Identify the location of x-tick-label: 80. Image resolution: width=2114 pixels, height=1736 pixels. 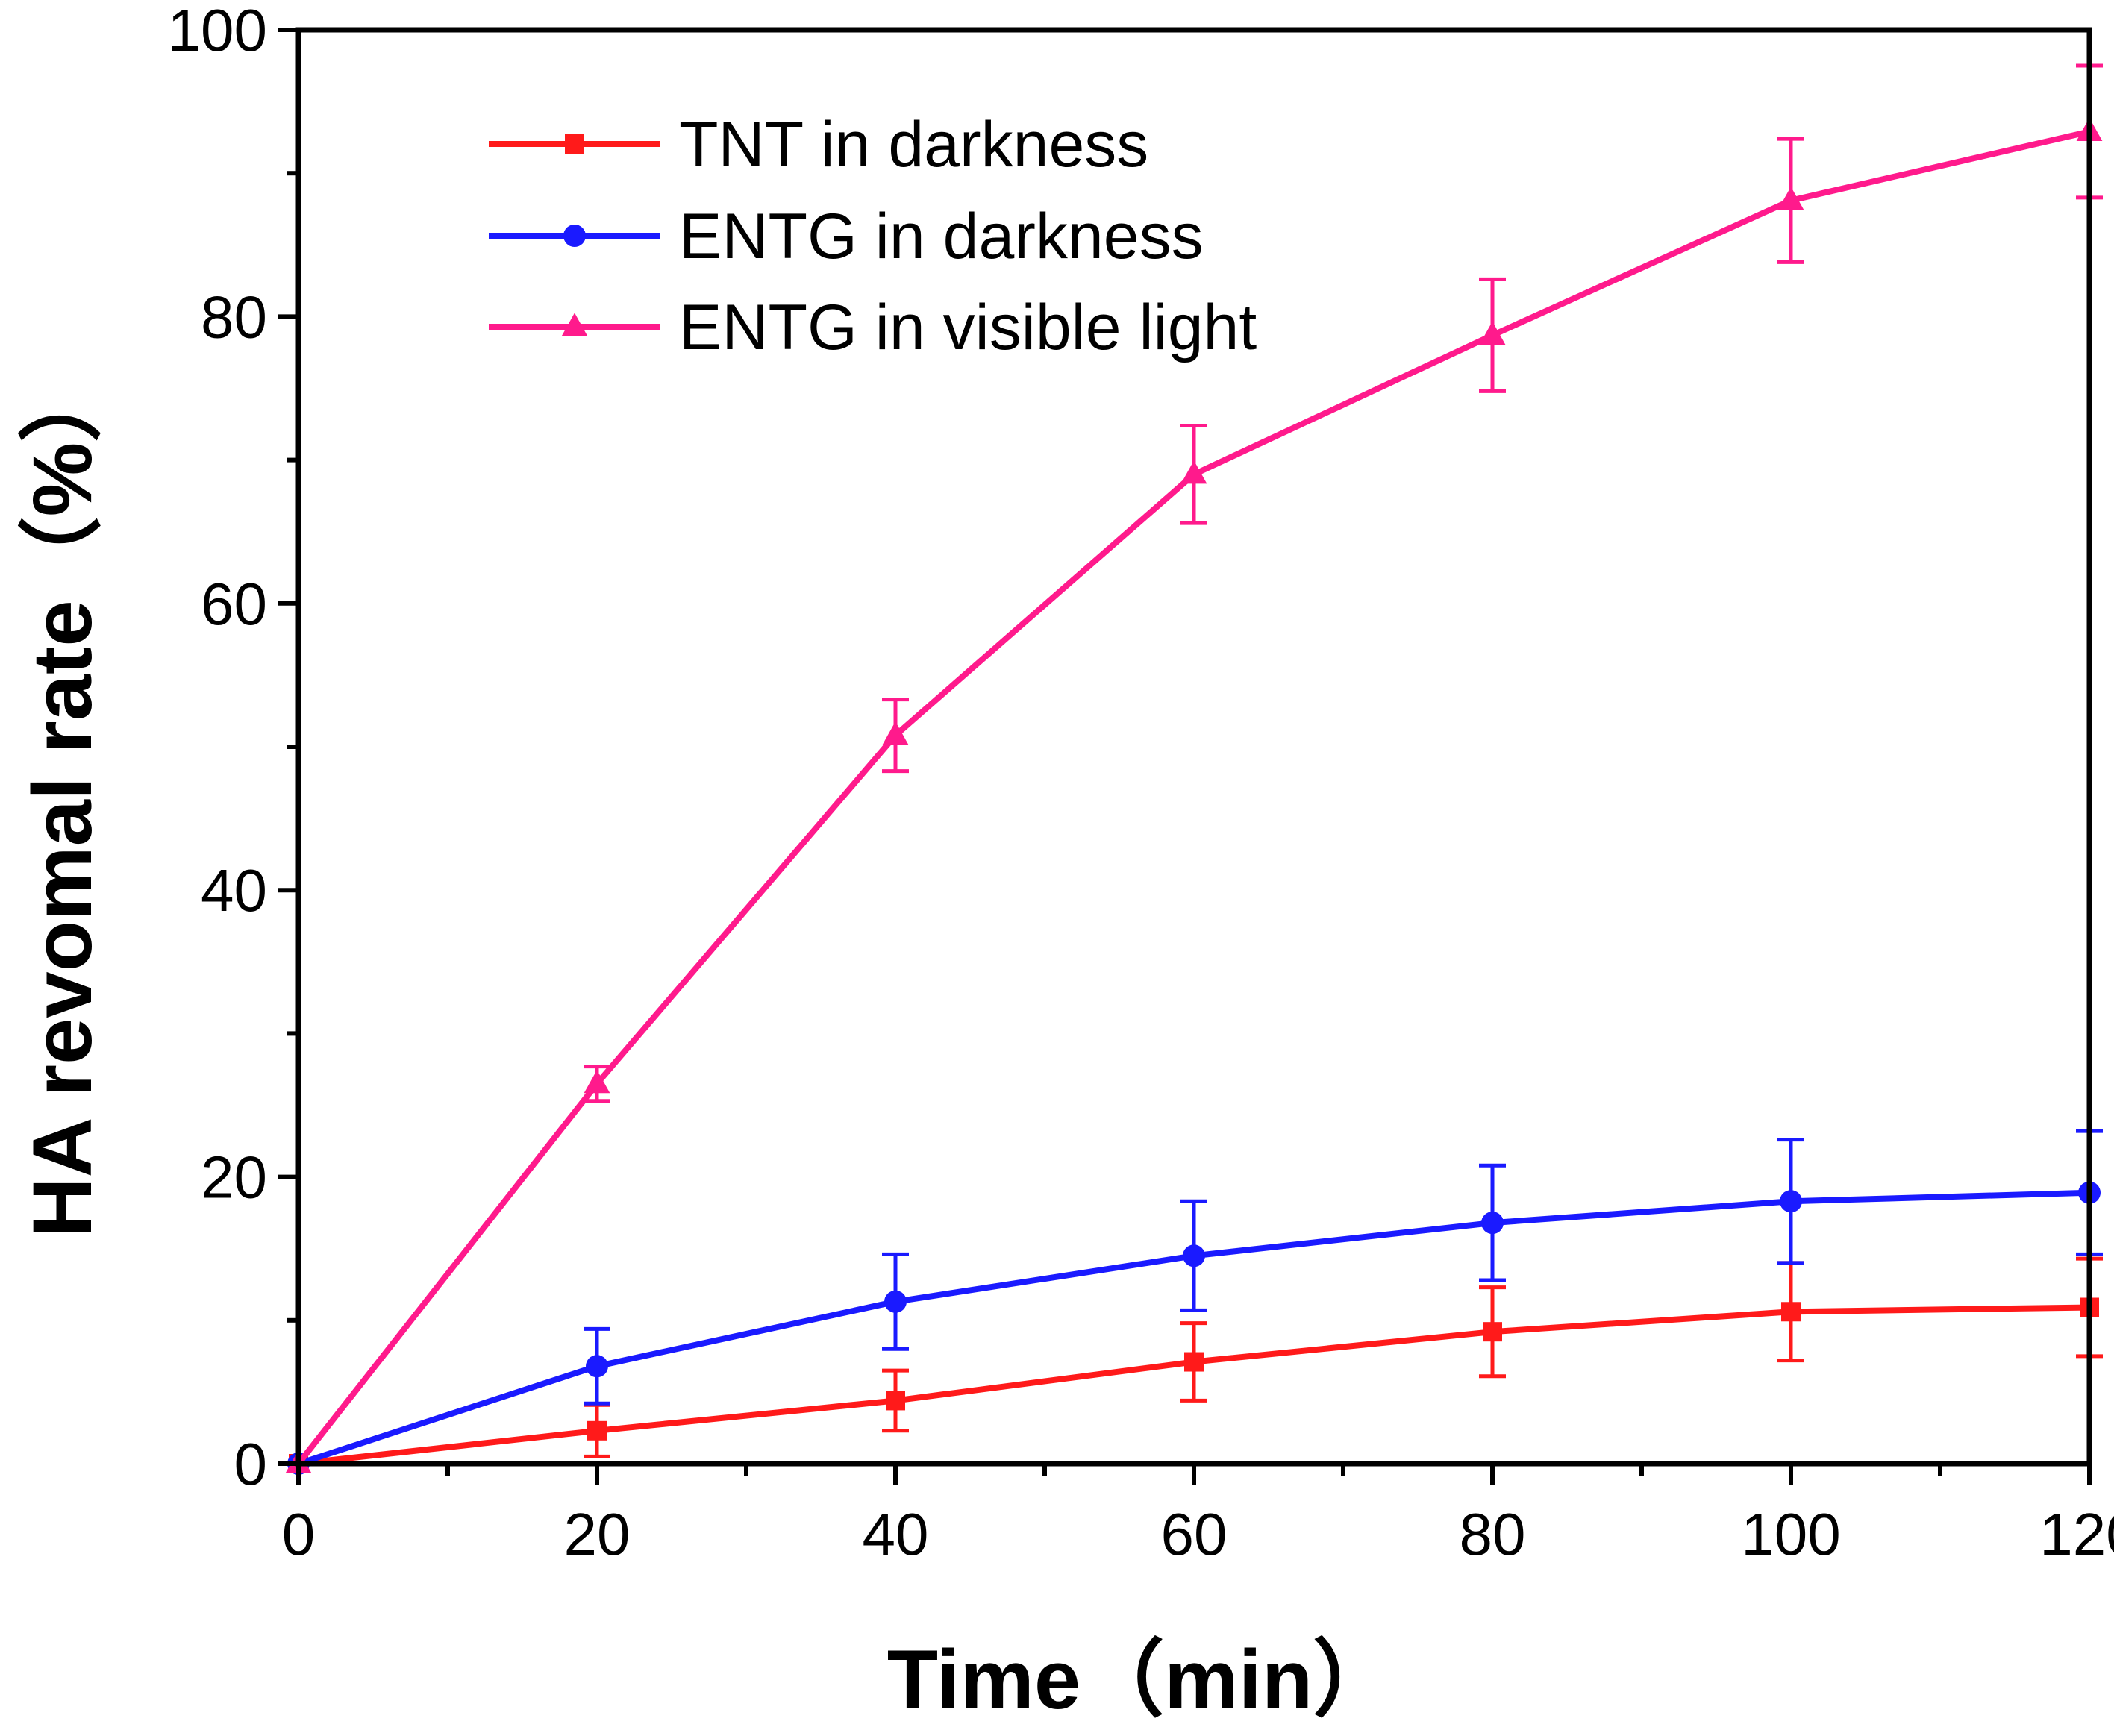
(1493, 1534).